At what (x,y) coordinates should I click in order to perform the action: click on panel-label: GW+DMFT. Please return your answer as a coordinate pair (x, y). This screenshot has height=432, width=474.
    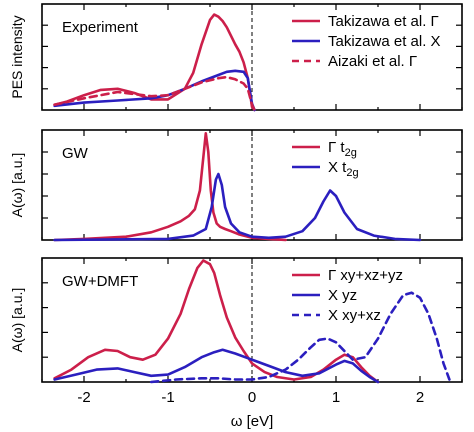
    Looking at the image, I should click on (100, 281).